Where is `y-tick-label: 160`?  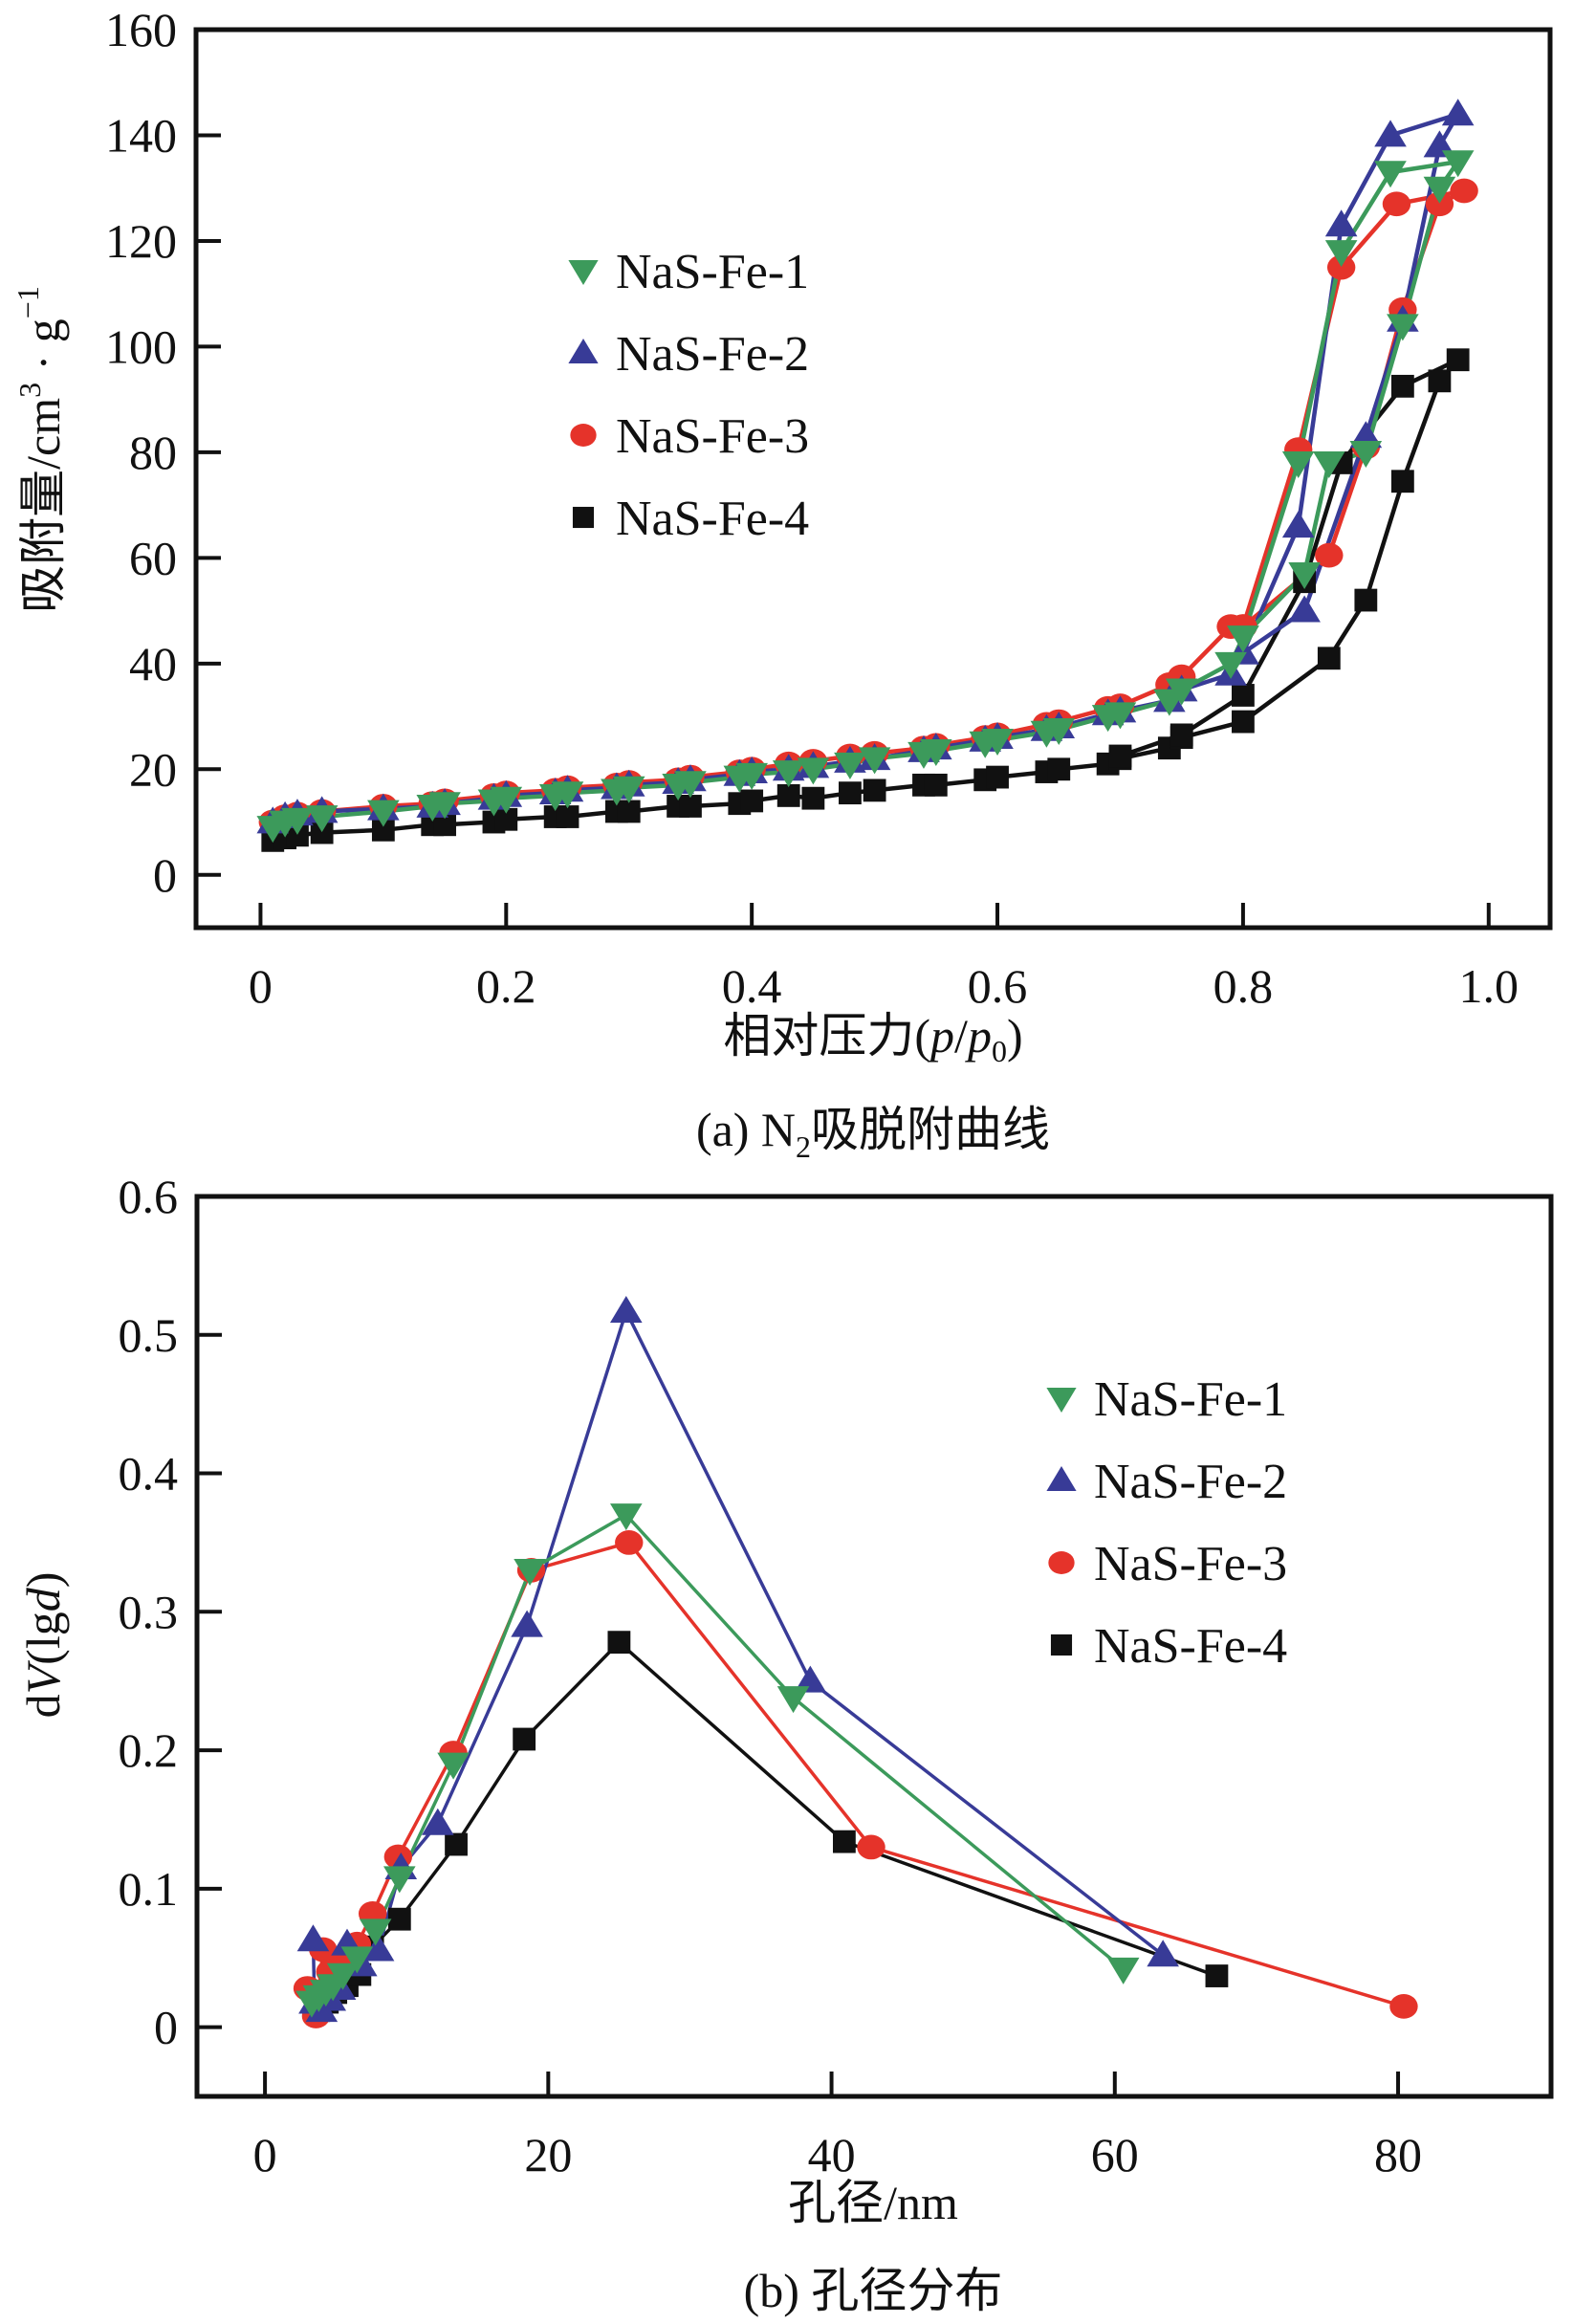 y-tick-label: 160 is located at coordinates (141, 29).